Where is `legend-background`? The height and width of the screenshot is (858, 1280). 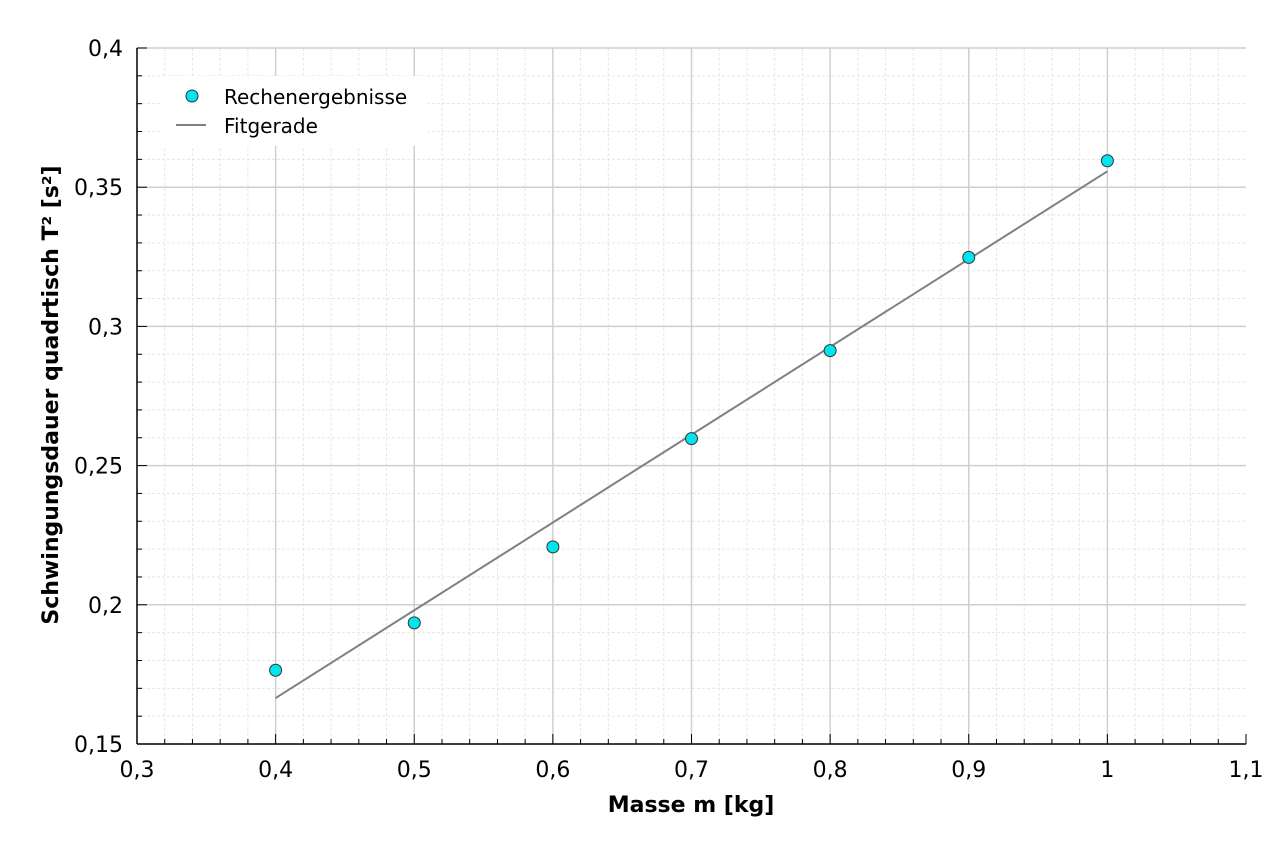 legend-background is located at coordinates (294, 111).